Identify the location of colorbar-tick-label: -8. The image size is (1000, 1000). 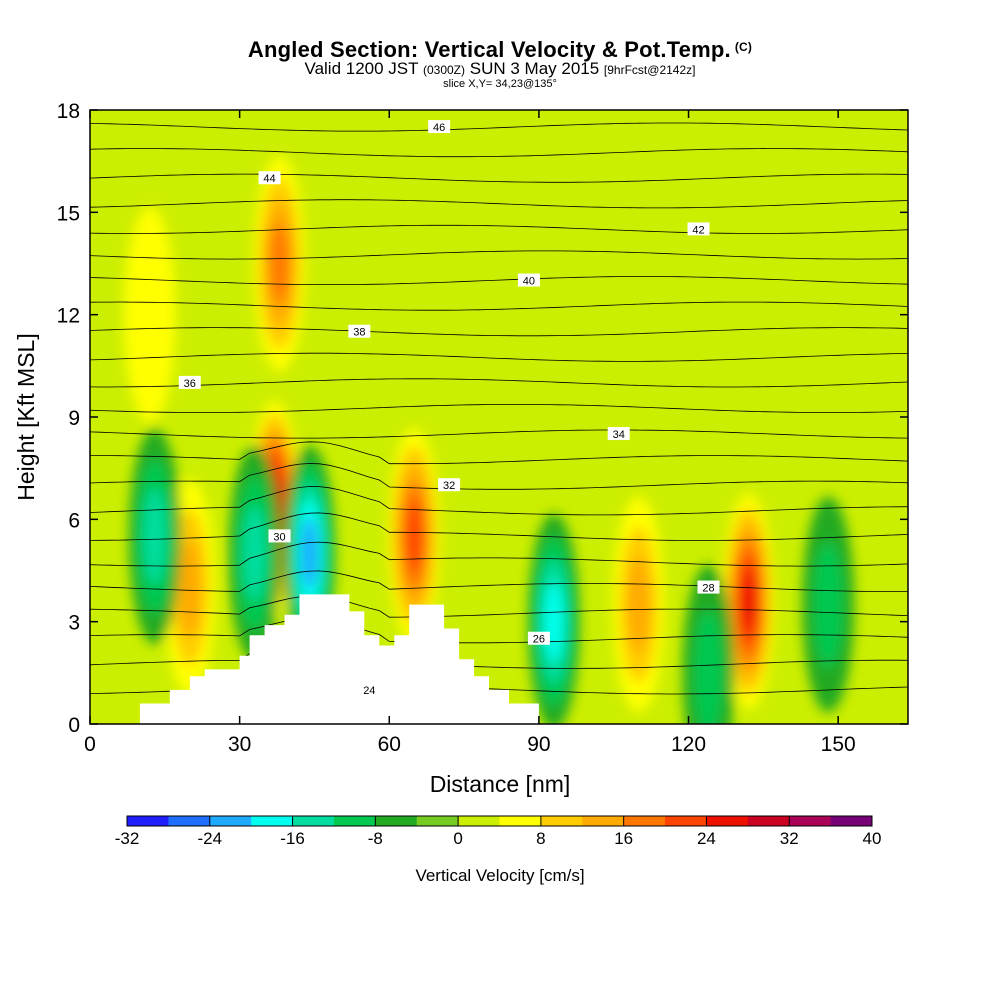
(375, 838).